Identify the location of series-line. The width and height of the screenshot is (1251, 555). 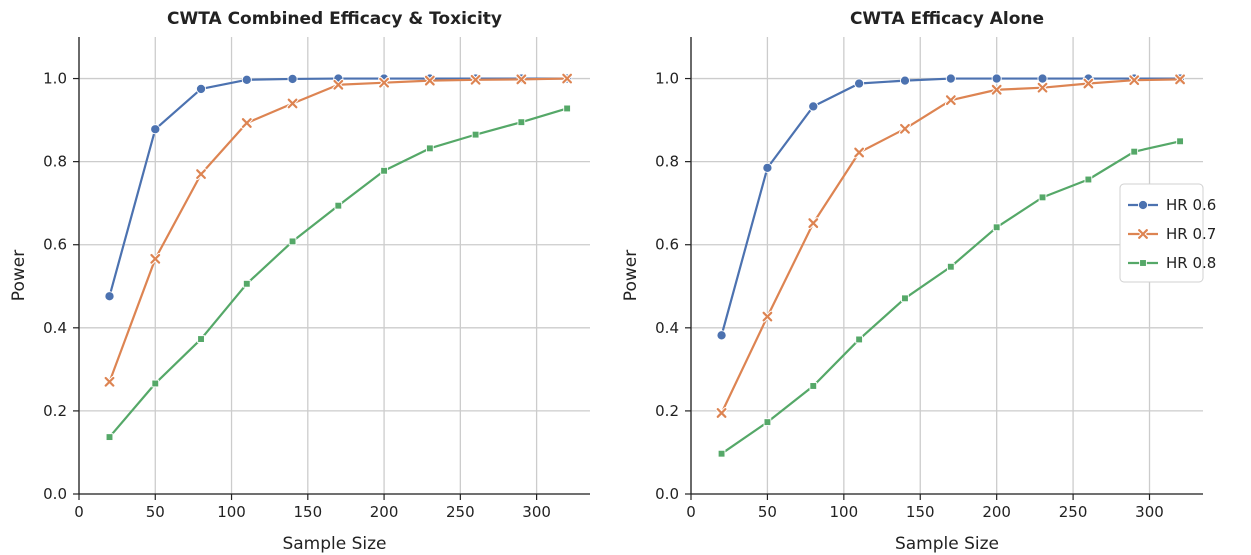
(338, 187).